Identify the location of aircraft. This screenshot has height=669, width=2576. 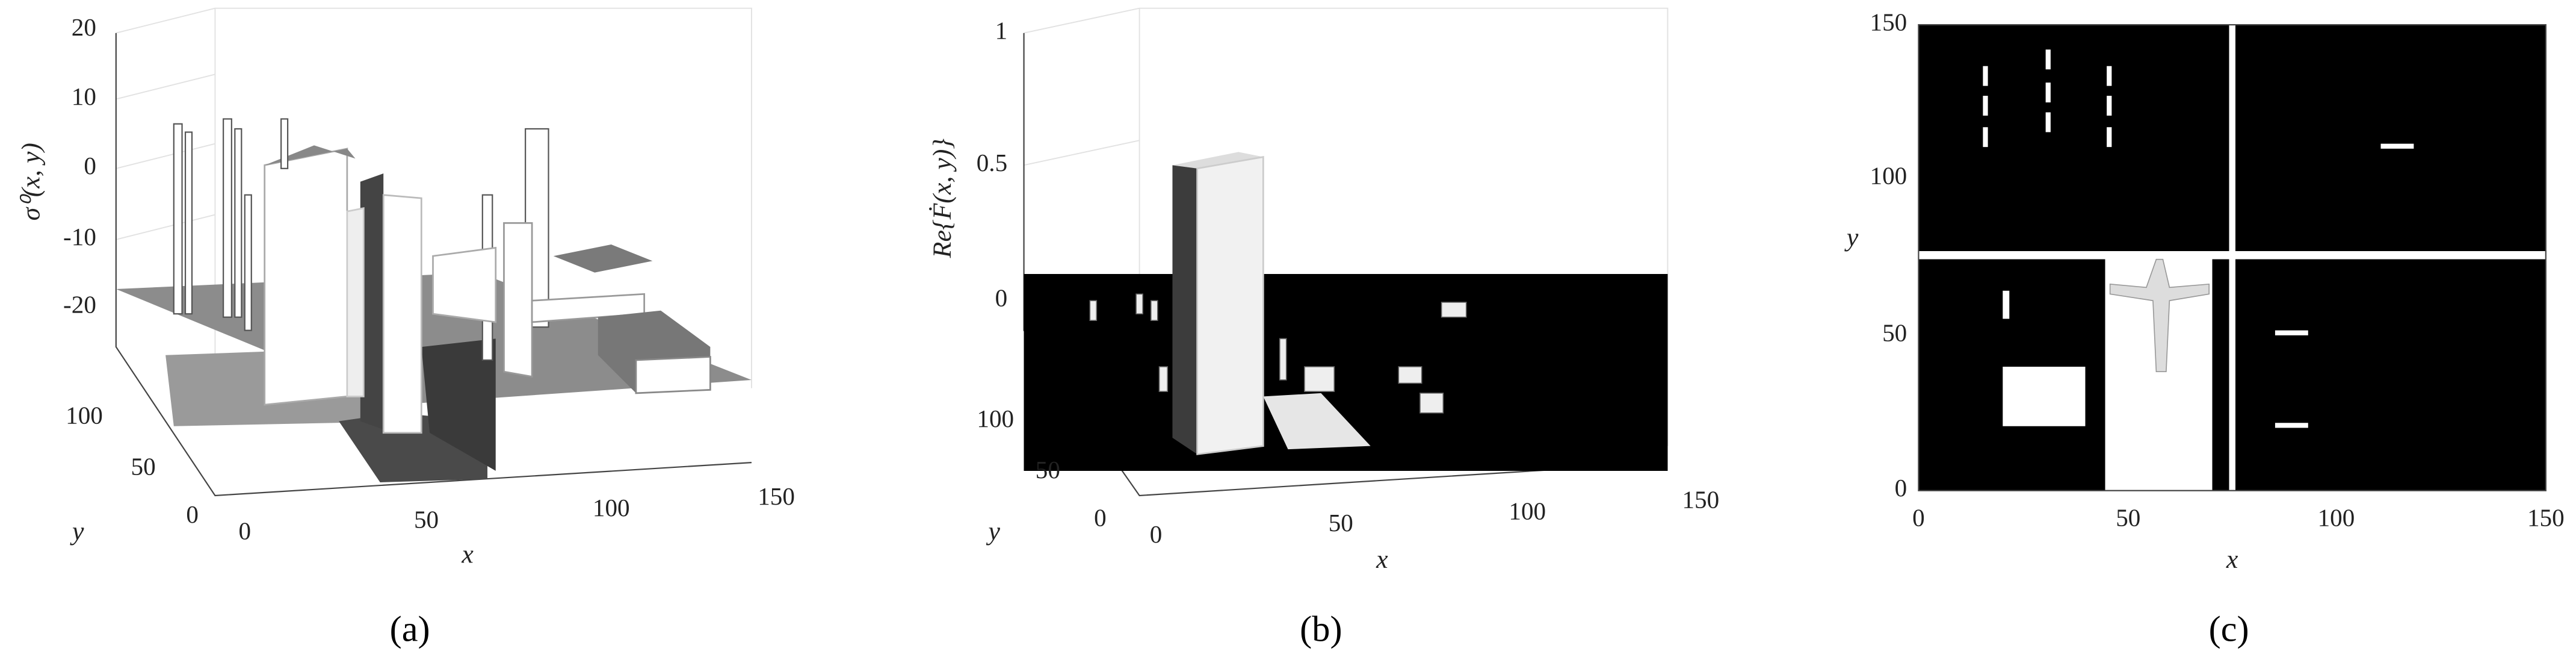
(2159, 315).